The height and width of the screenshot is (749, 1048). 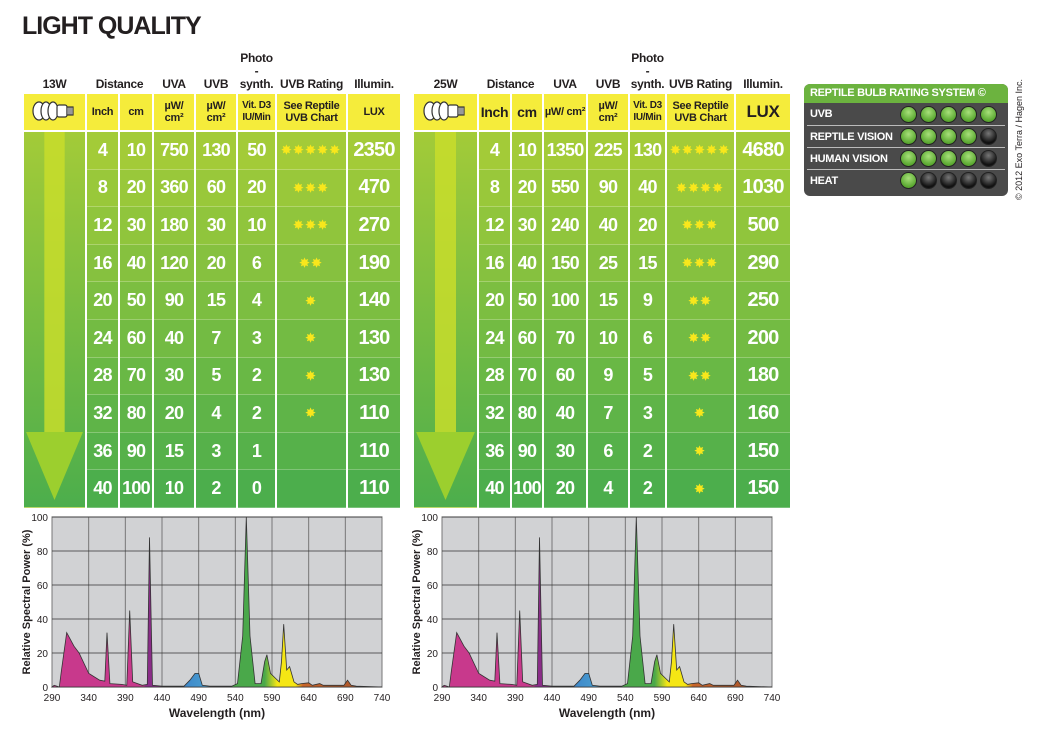 What do you see at coordinates (700, 188) in the screenshot?
I see `uvb-rating-stars: ✸✸✸✸` at bounding box center [700, 188].